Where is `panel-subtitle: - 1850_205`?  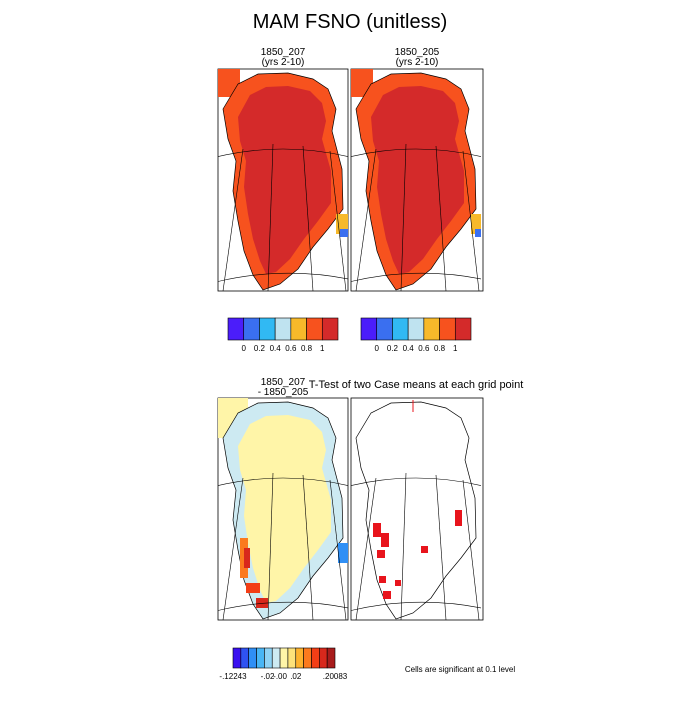
panel-subtitle: - 1850_205 is located at coordinates (283, 392).